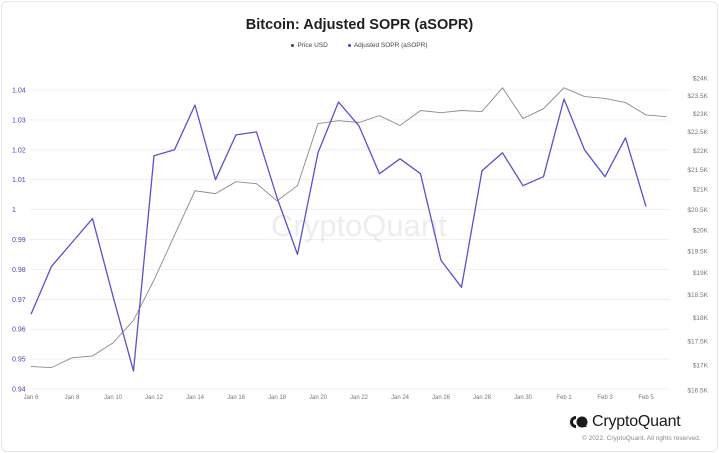 Image resolution: width=719 pixels, height=453 pixels. I want to click on svg-text: Feb 3, so click(605, 398).